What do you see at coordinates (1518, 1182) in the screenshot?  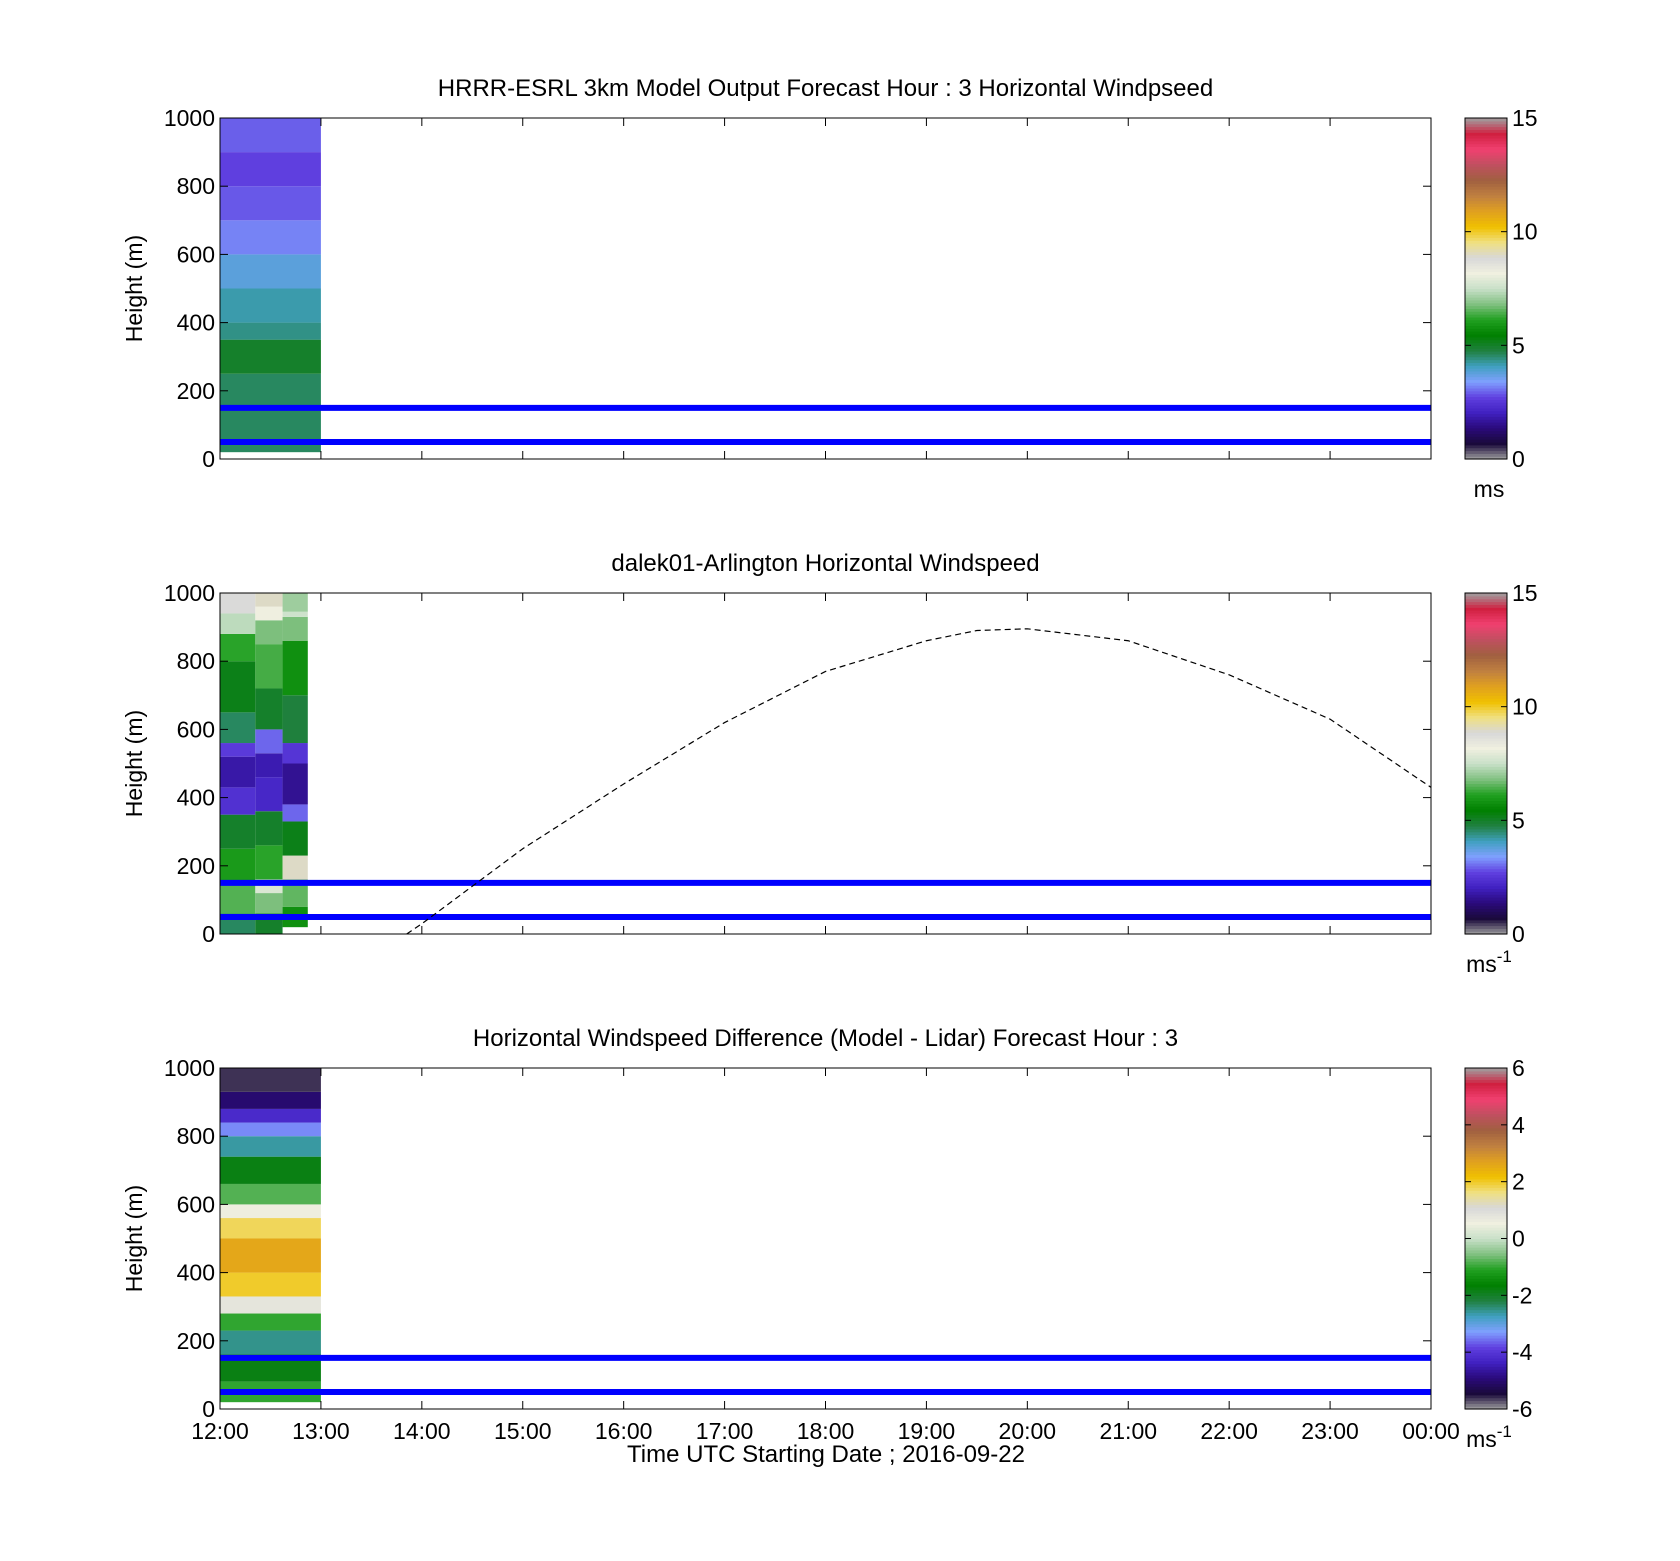 I see `colorbar-tick-label: 2` at bounding box center [1518, 1182].